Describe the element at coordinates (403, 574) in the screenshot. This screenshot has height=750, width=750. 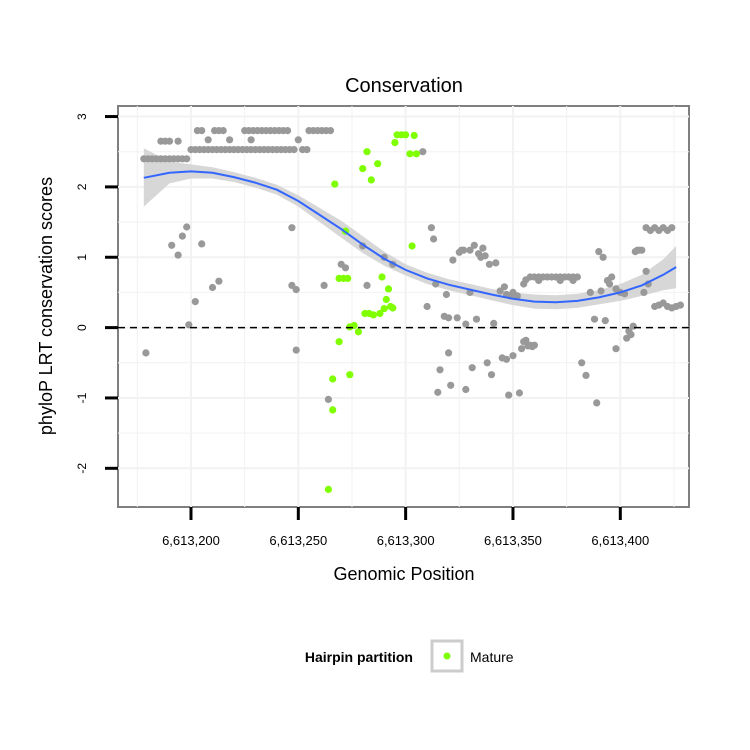
I see `x-axis-label: Genomic Position` at that location.